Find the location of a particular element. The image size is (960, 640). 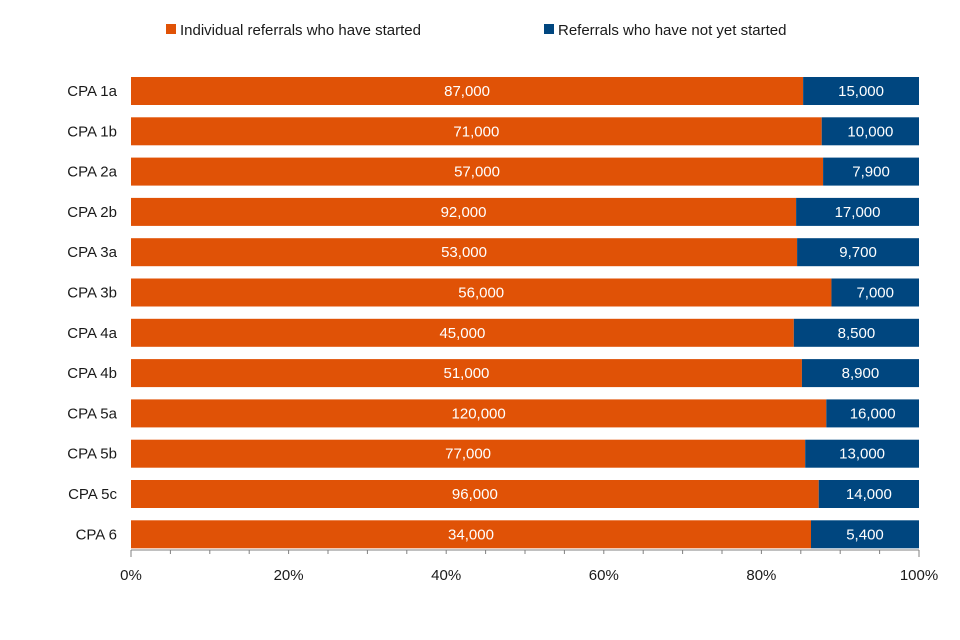

bar-row: CPA 5a 120,000 16,000 is located at coordinates (493, 413).